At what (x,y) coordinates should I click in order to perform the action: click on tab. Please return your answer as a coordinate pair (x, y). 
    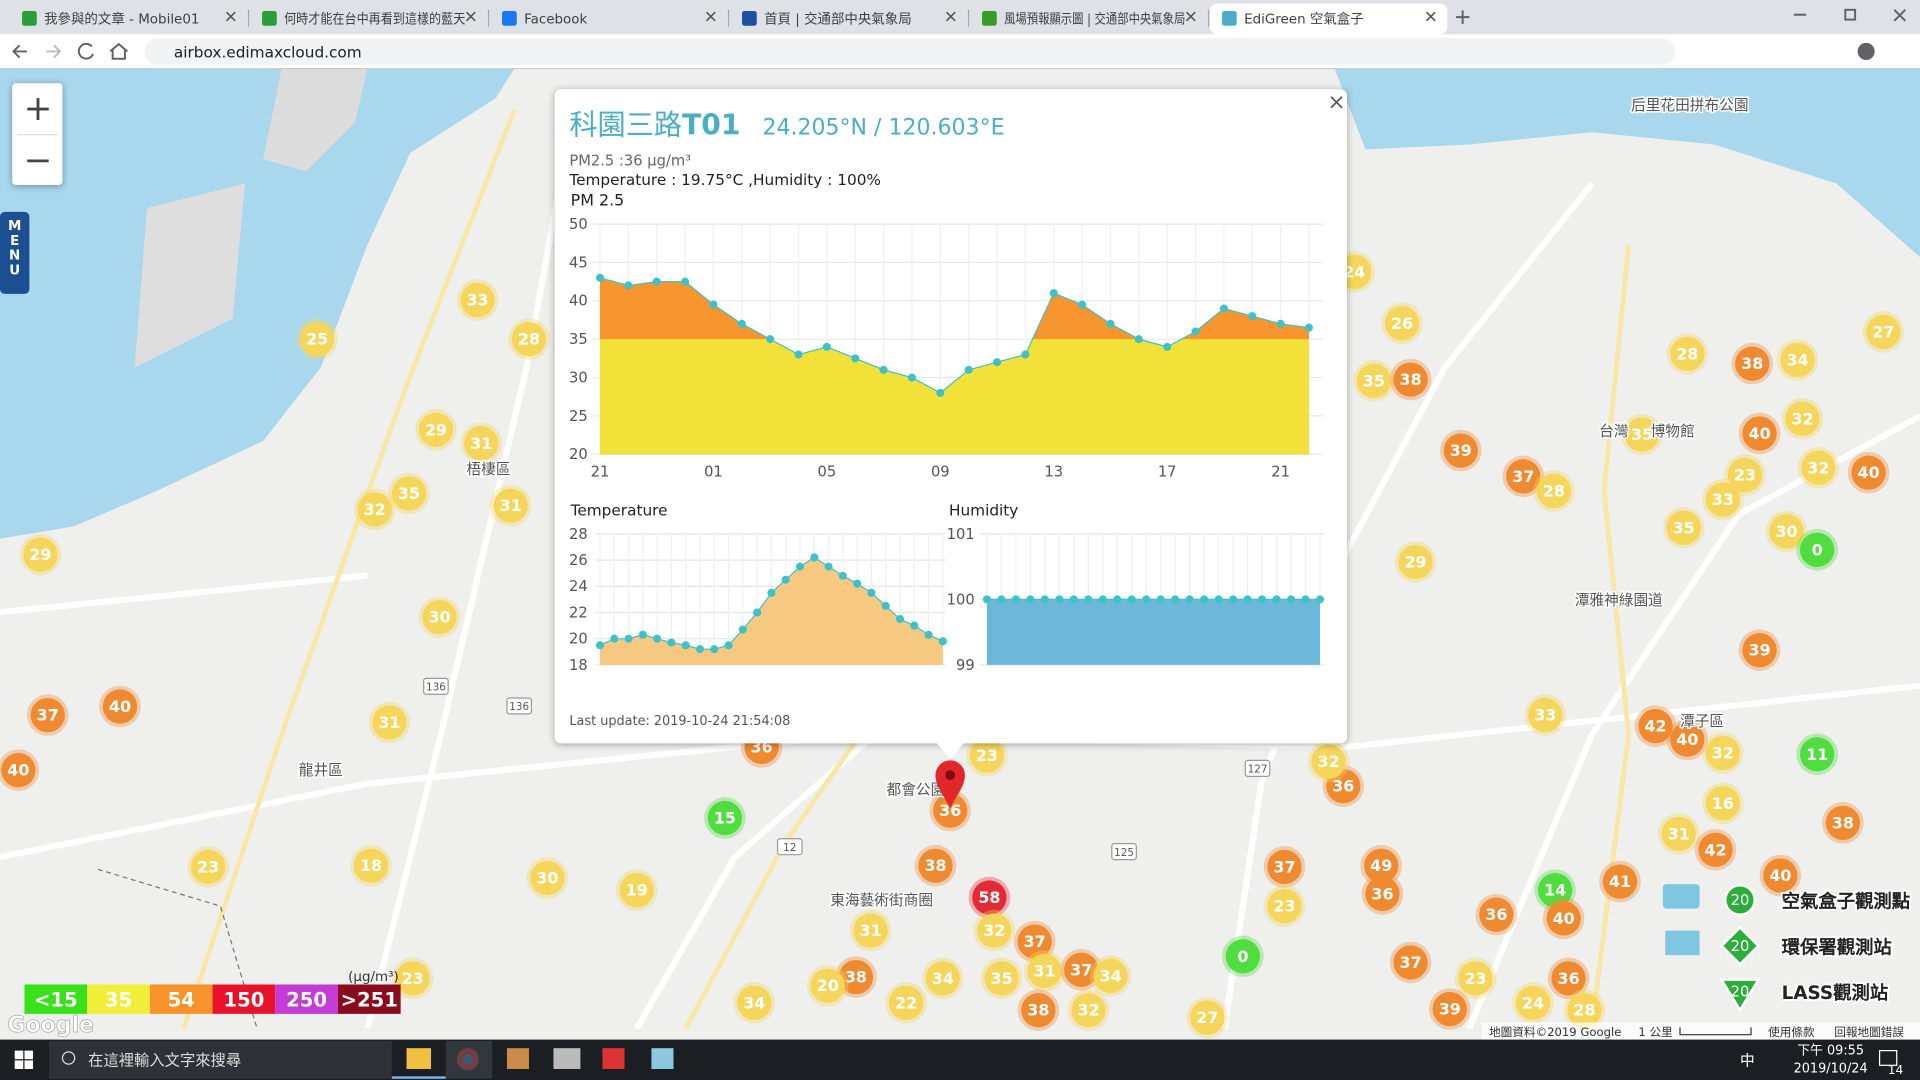
    Looking at the image, I should click on (1328, 19).